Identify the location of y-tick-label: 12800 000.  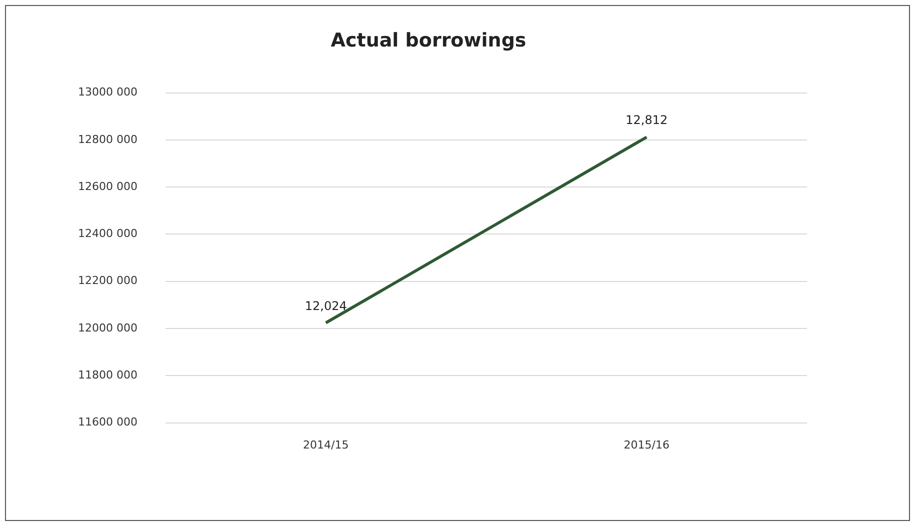
(108, 139).